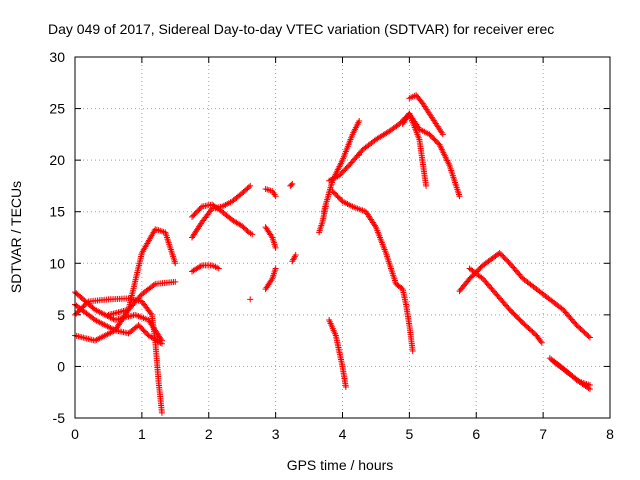 This screenshot has width=640, height=480. Describe the element at coordinates (340, 465) in the screenshot. I see `x-axis-label: GPS time / hours` at that location.